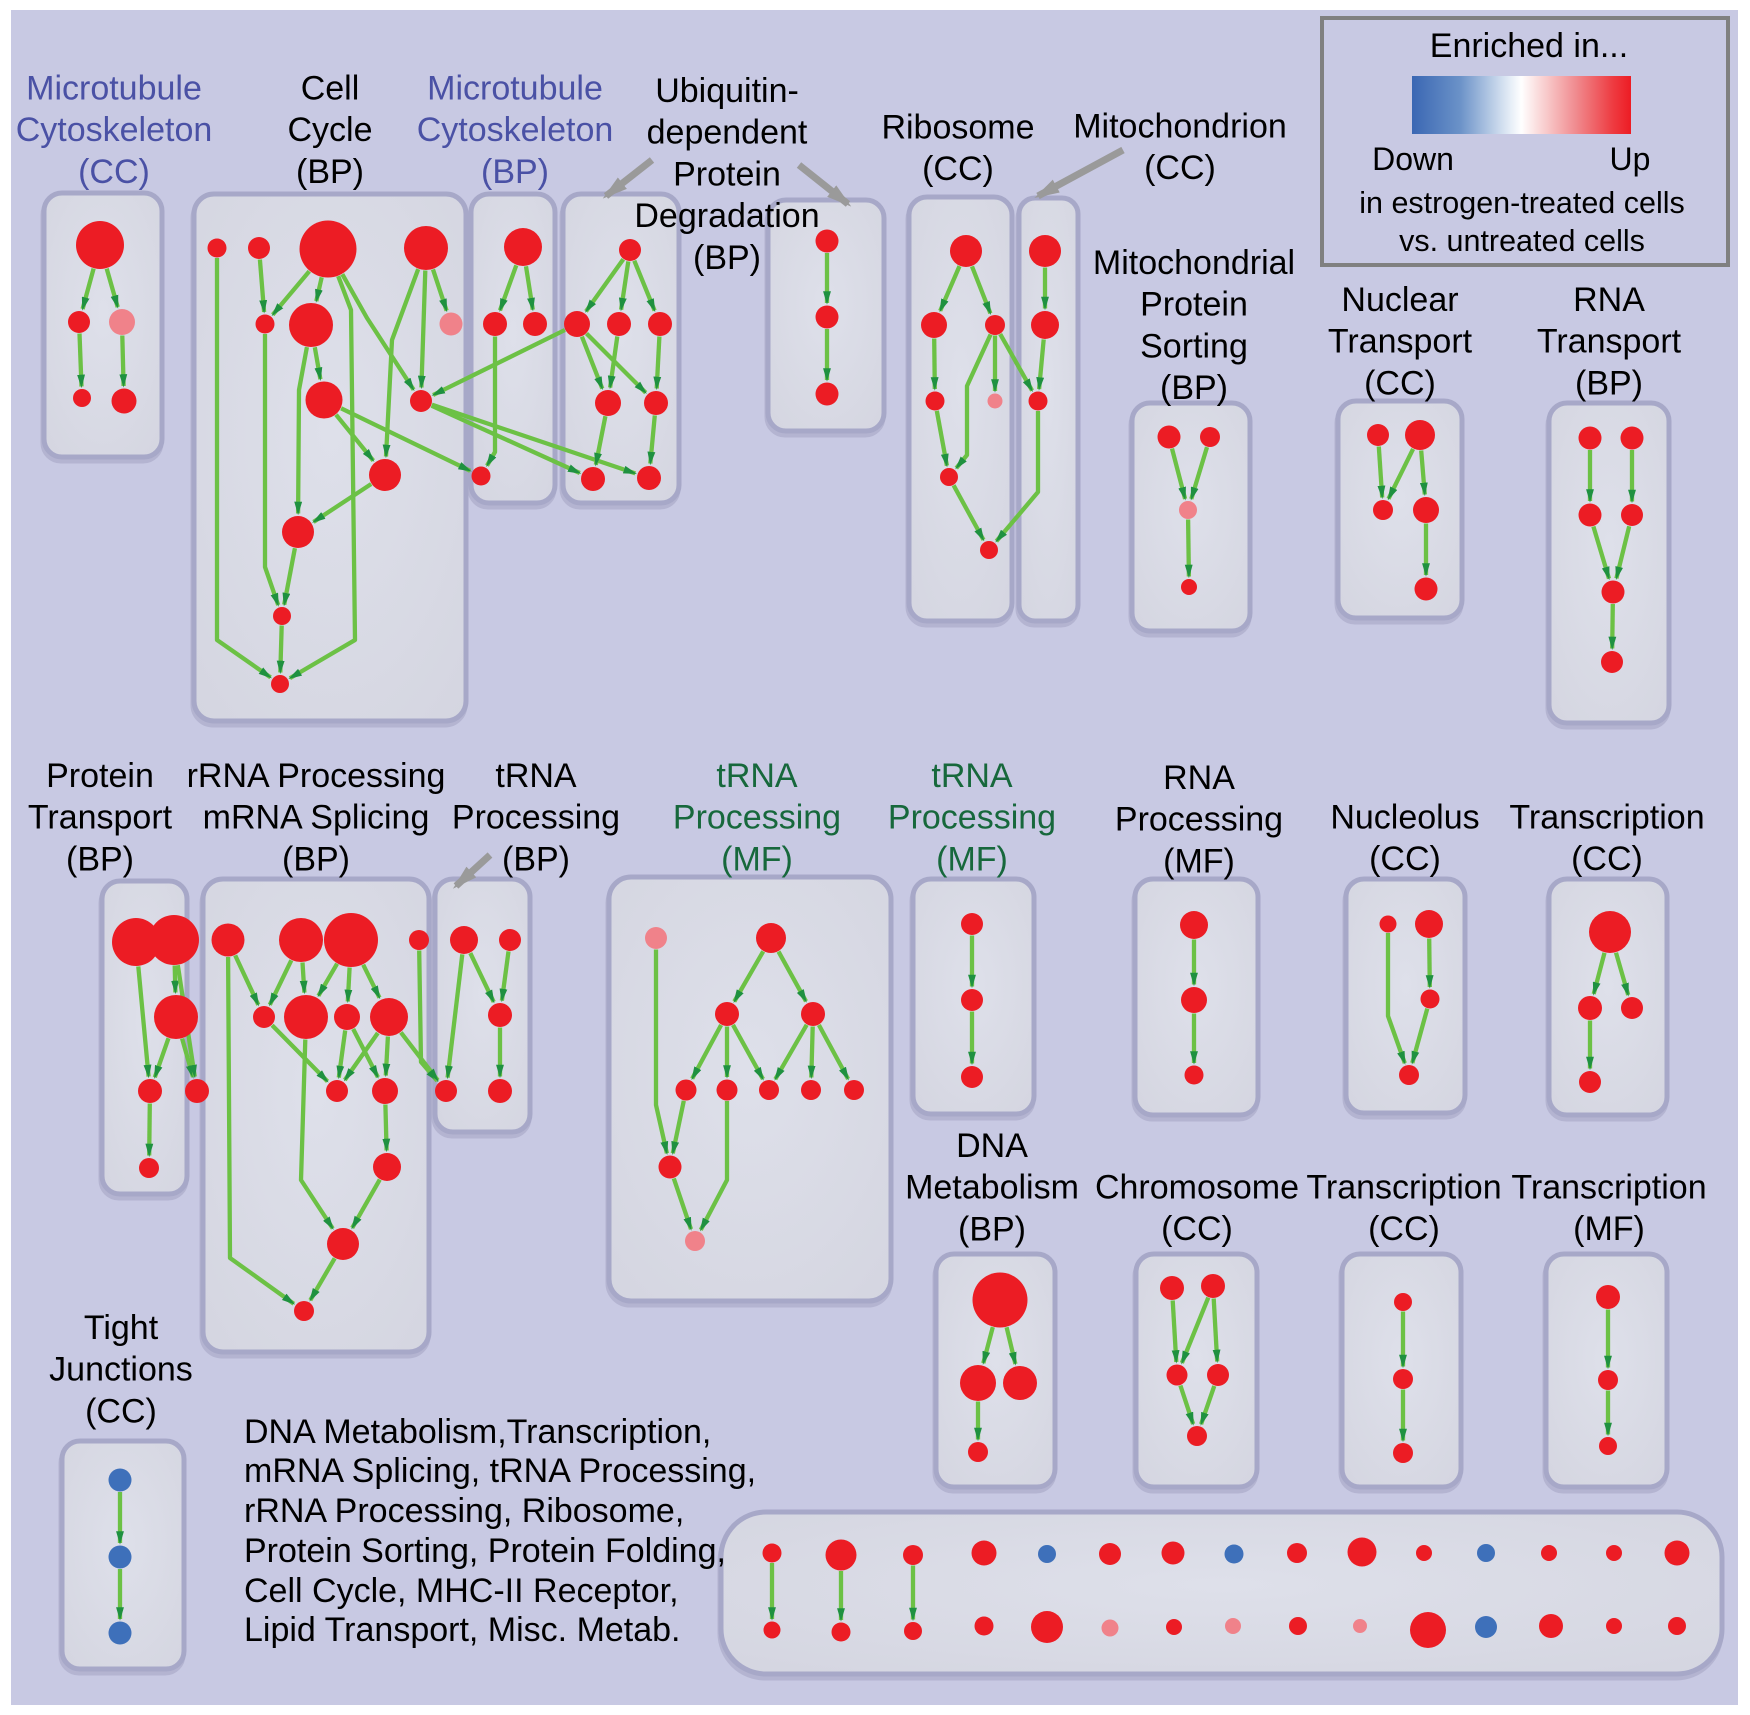  I want to click on svg-text: Up, so click(1630, 159).